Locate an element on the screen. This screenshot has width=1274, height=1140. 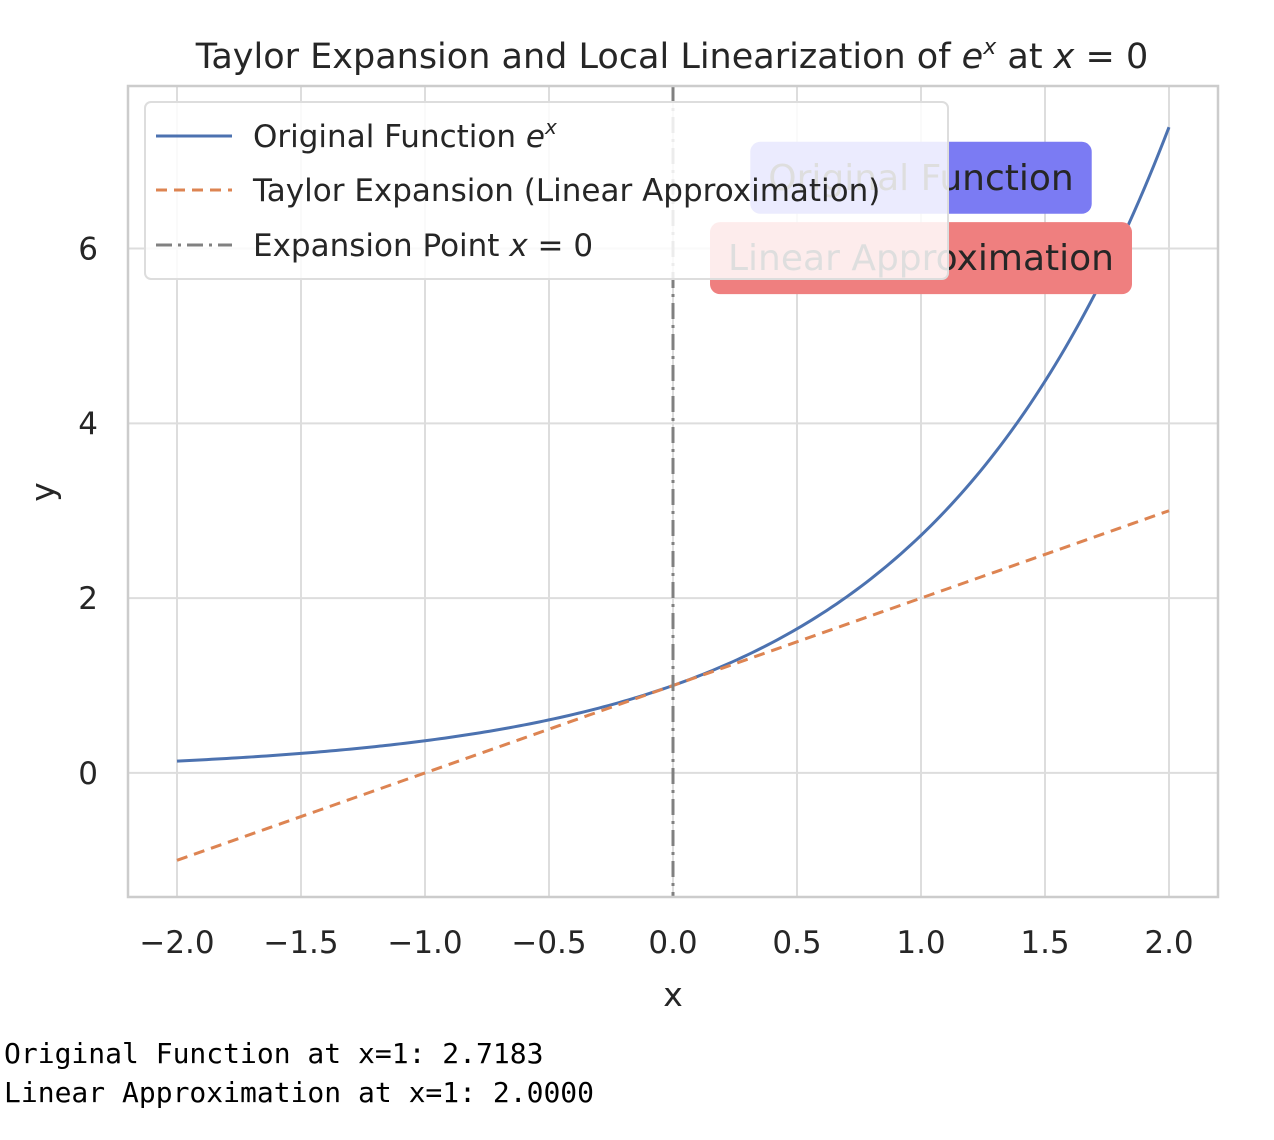
y-tick-label: 2 is located at coordinates (88, 599).